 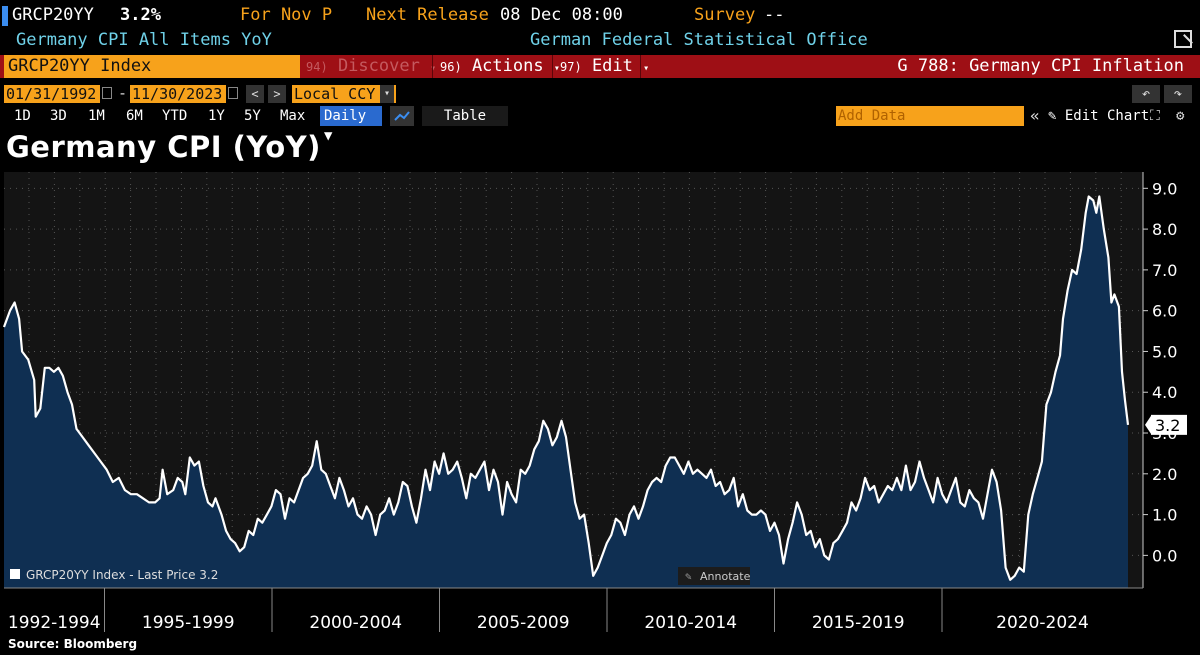 What do you see at coordinates (255, 94) in the screenshot?
I see `prev-period-button: <` at bounding box center [255, 94].